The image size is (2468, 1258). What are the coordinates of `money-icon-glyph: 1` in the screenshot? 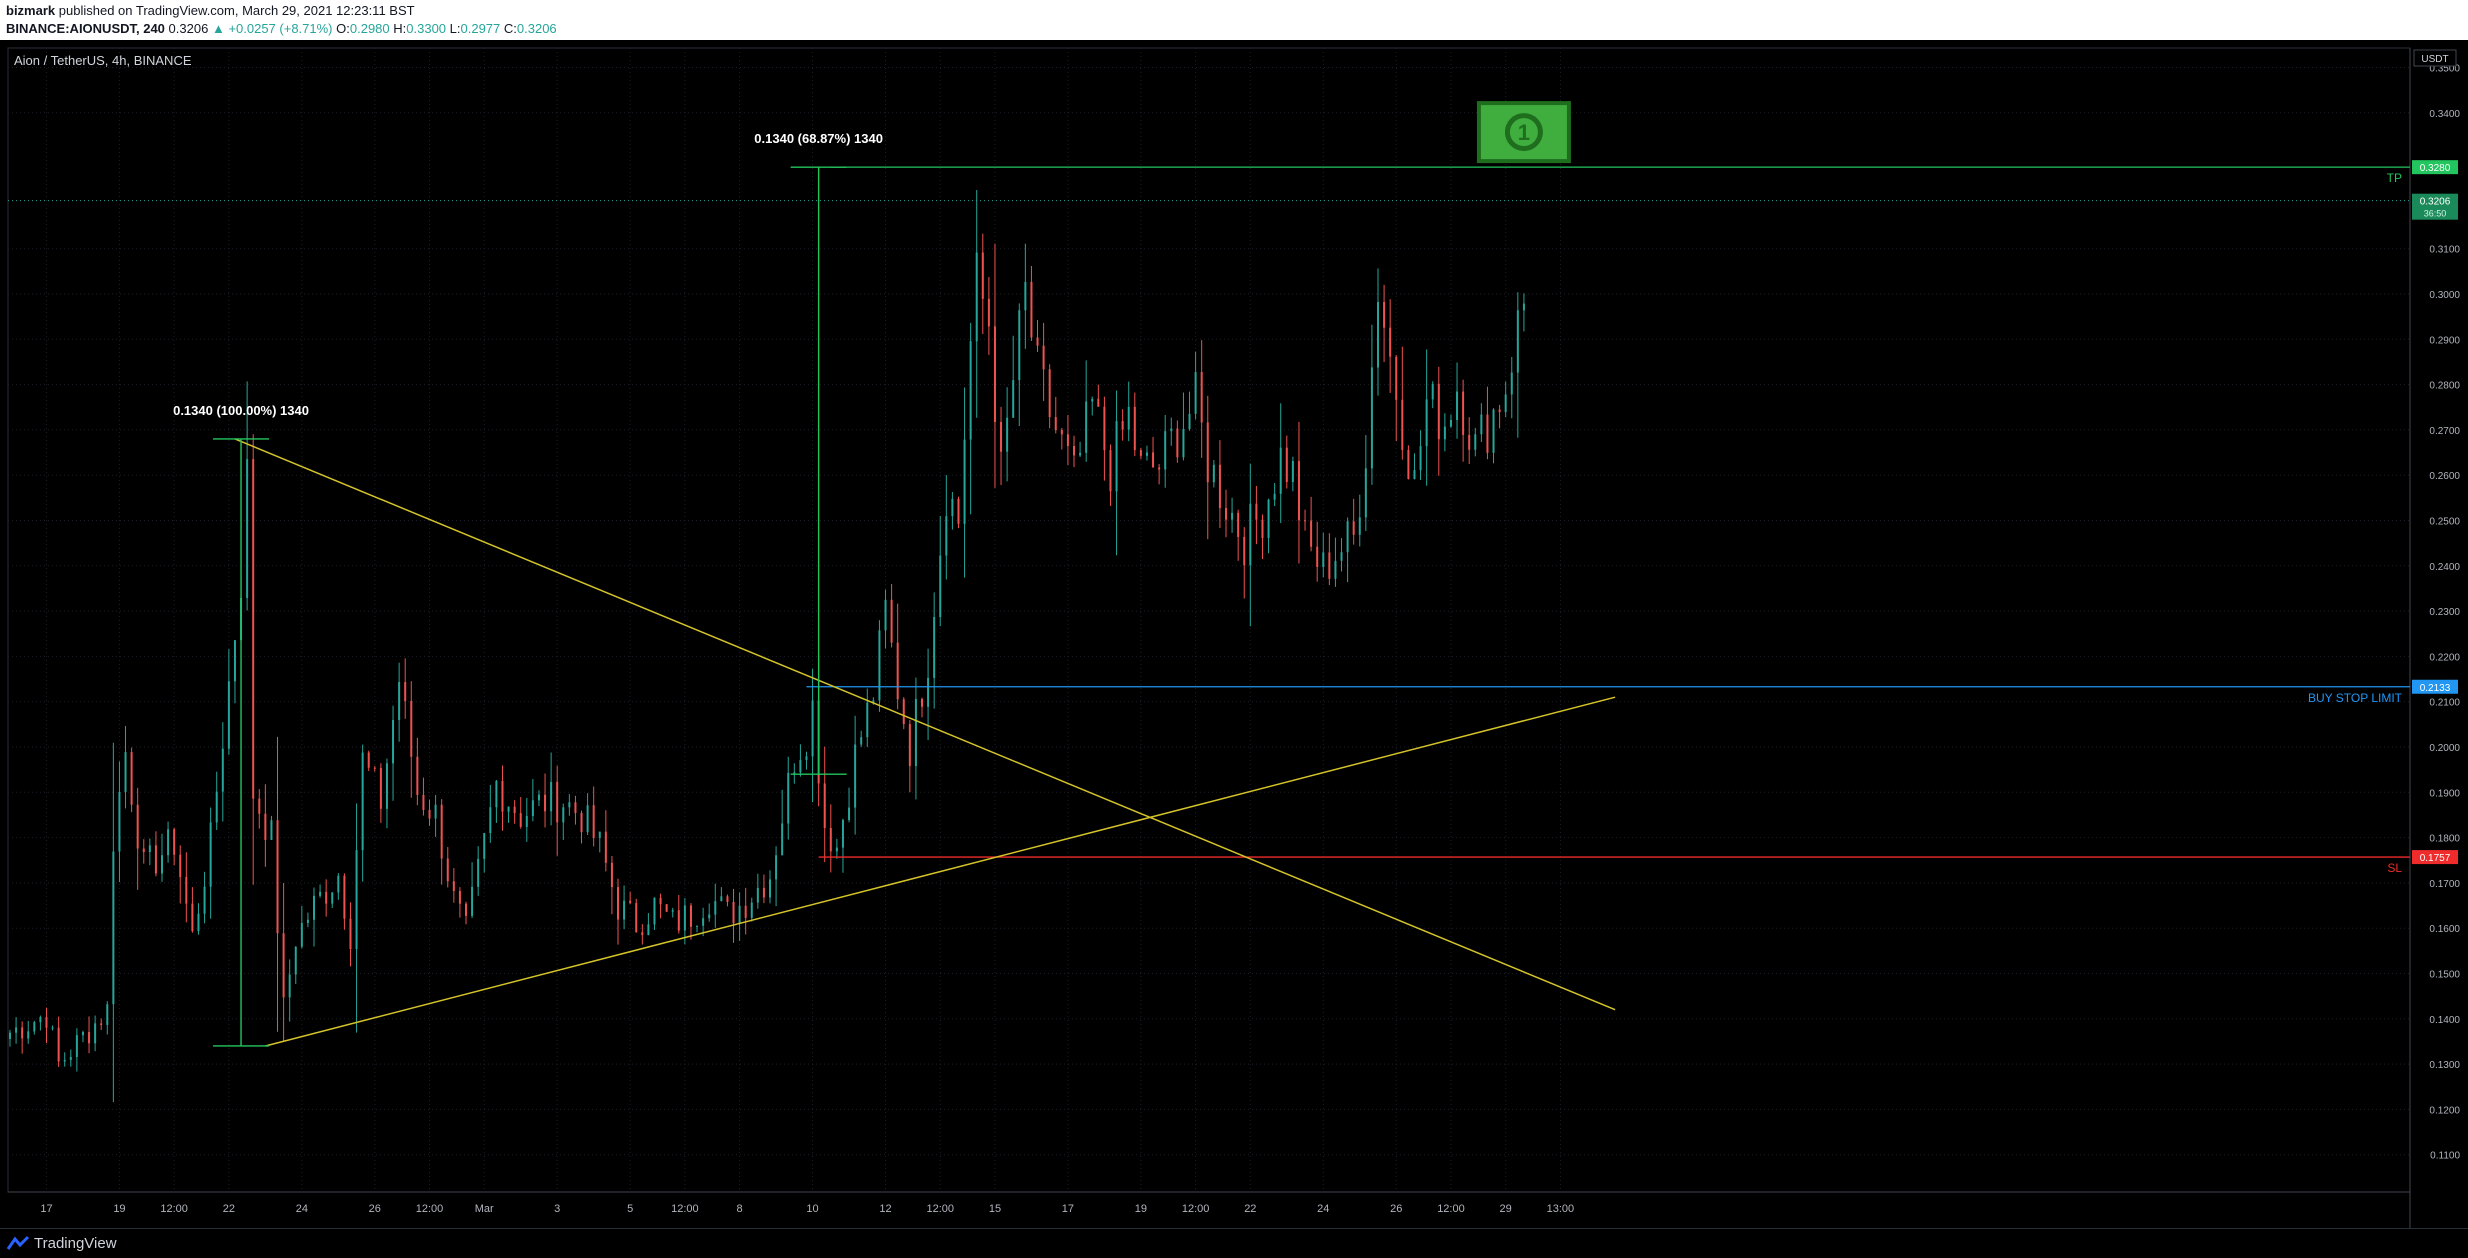 It's located at (1524, 132).